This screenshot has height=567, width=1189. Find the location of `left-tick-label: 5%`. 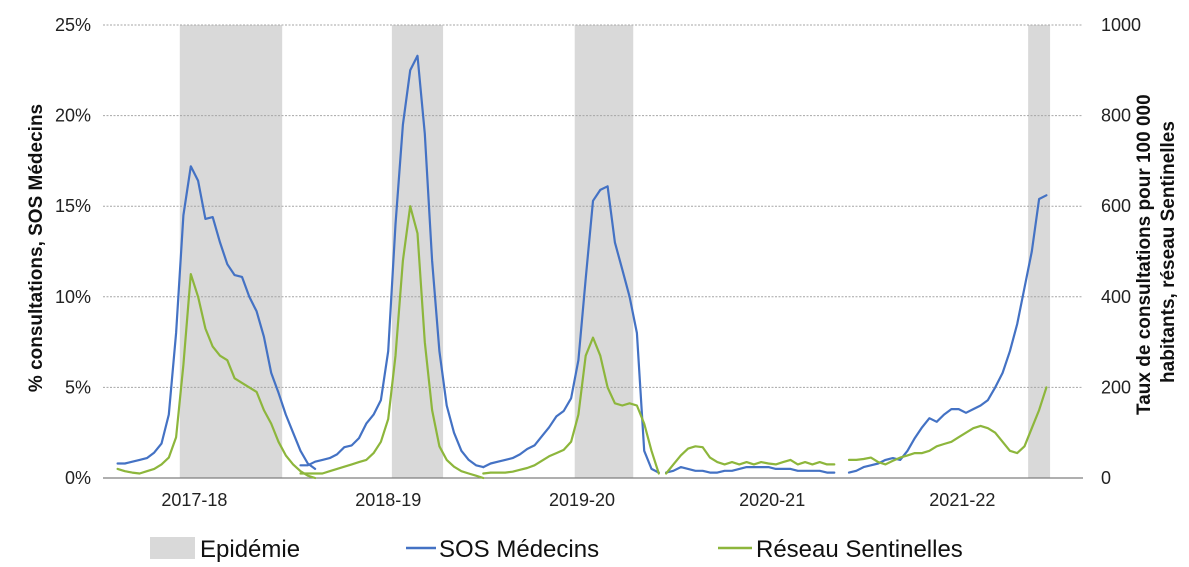

left-tick-label: 5% is located at coordinates (78, 387).